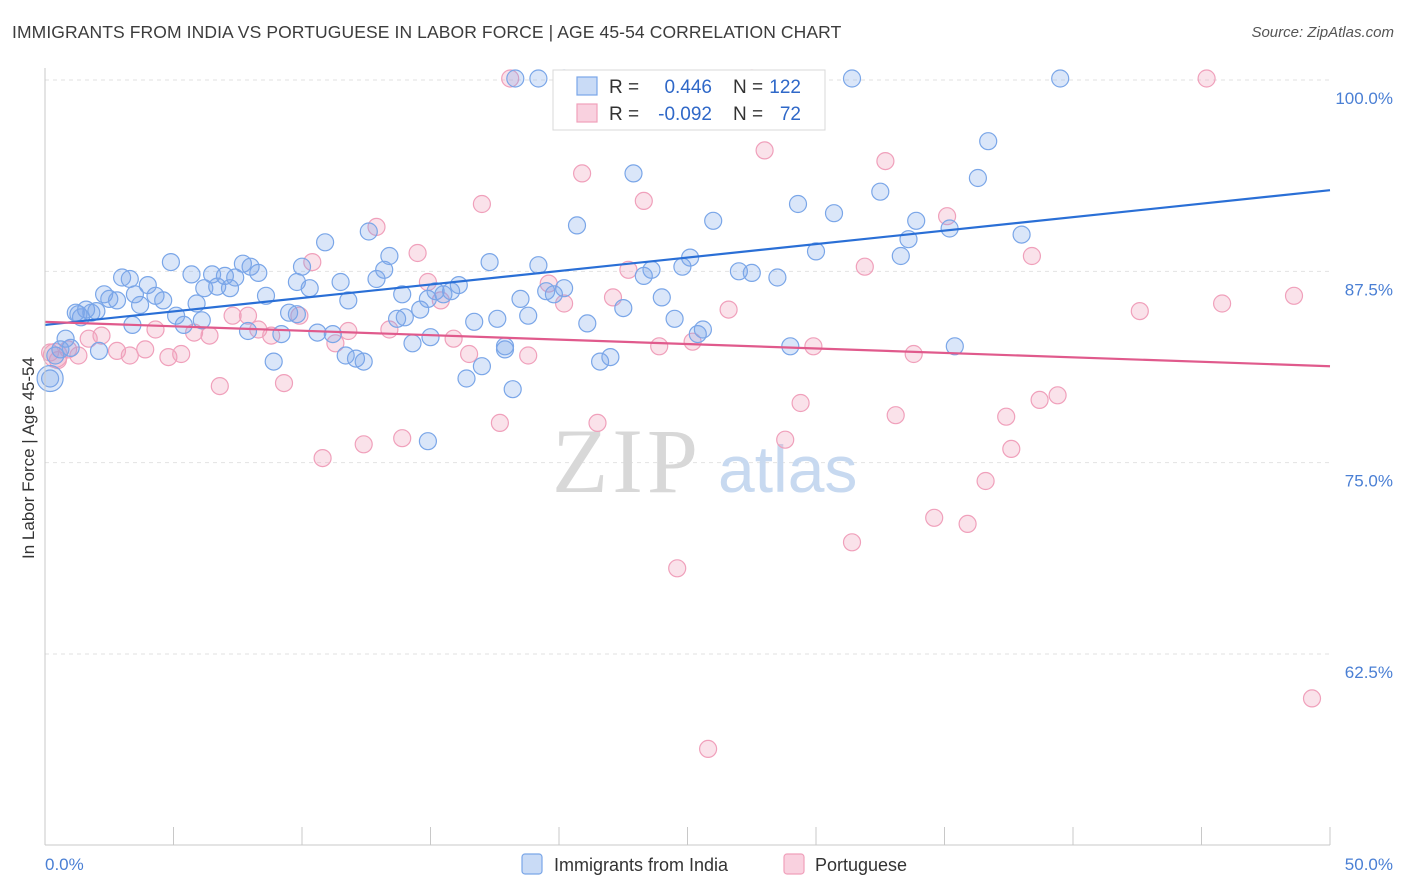  What do you see at coordinates (64, 864) in the screenshot?
I see `x-tick-label-min: 0.0%` at bounding box center [64, 864].